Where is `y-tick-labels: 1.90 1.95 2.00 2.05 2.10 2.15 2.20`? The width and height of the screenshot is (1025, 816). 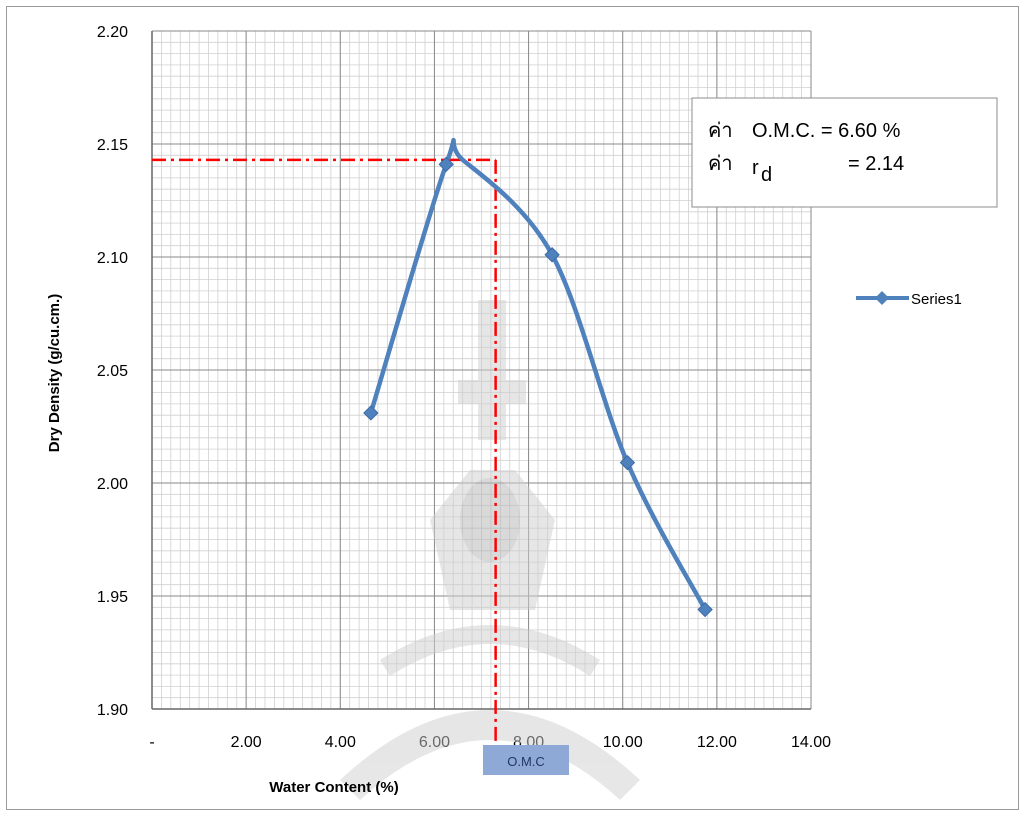
y-tick-labels: 1.90 1.95 2.00 2.05 2.10 2.15 2.20 is located at coordinates (112, 371).